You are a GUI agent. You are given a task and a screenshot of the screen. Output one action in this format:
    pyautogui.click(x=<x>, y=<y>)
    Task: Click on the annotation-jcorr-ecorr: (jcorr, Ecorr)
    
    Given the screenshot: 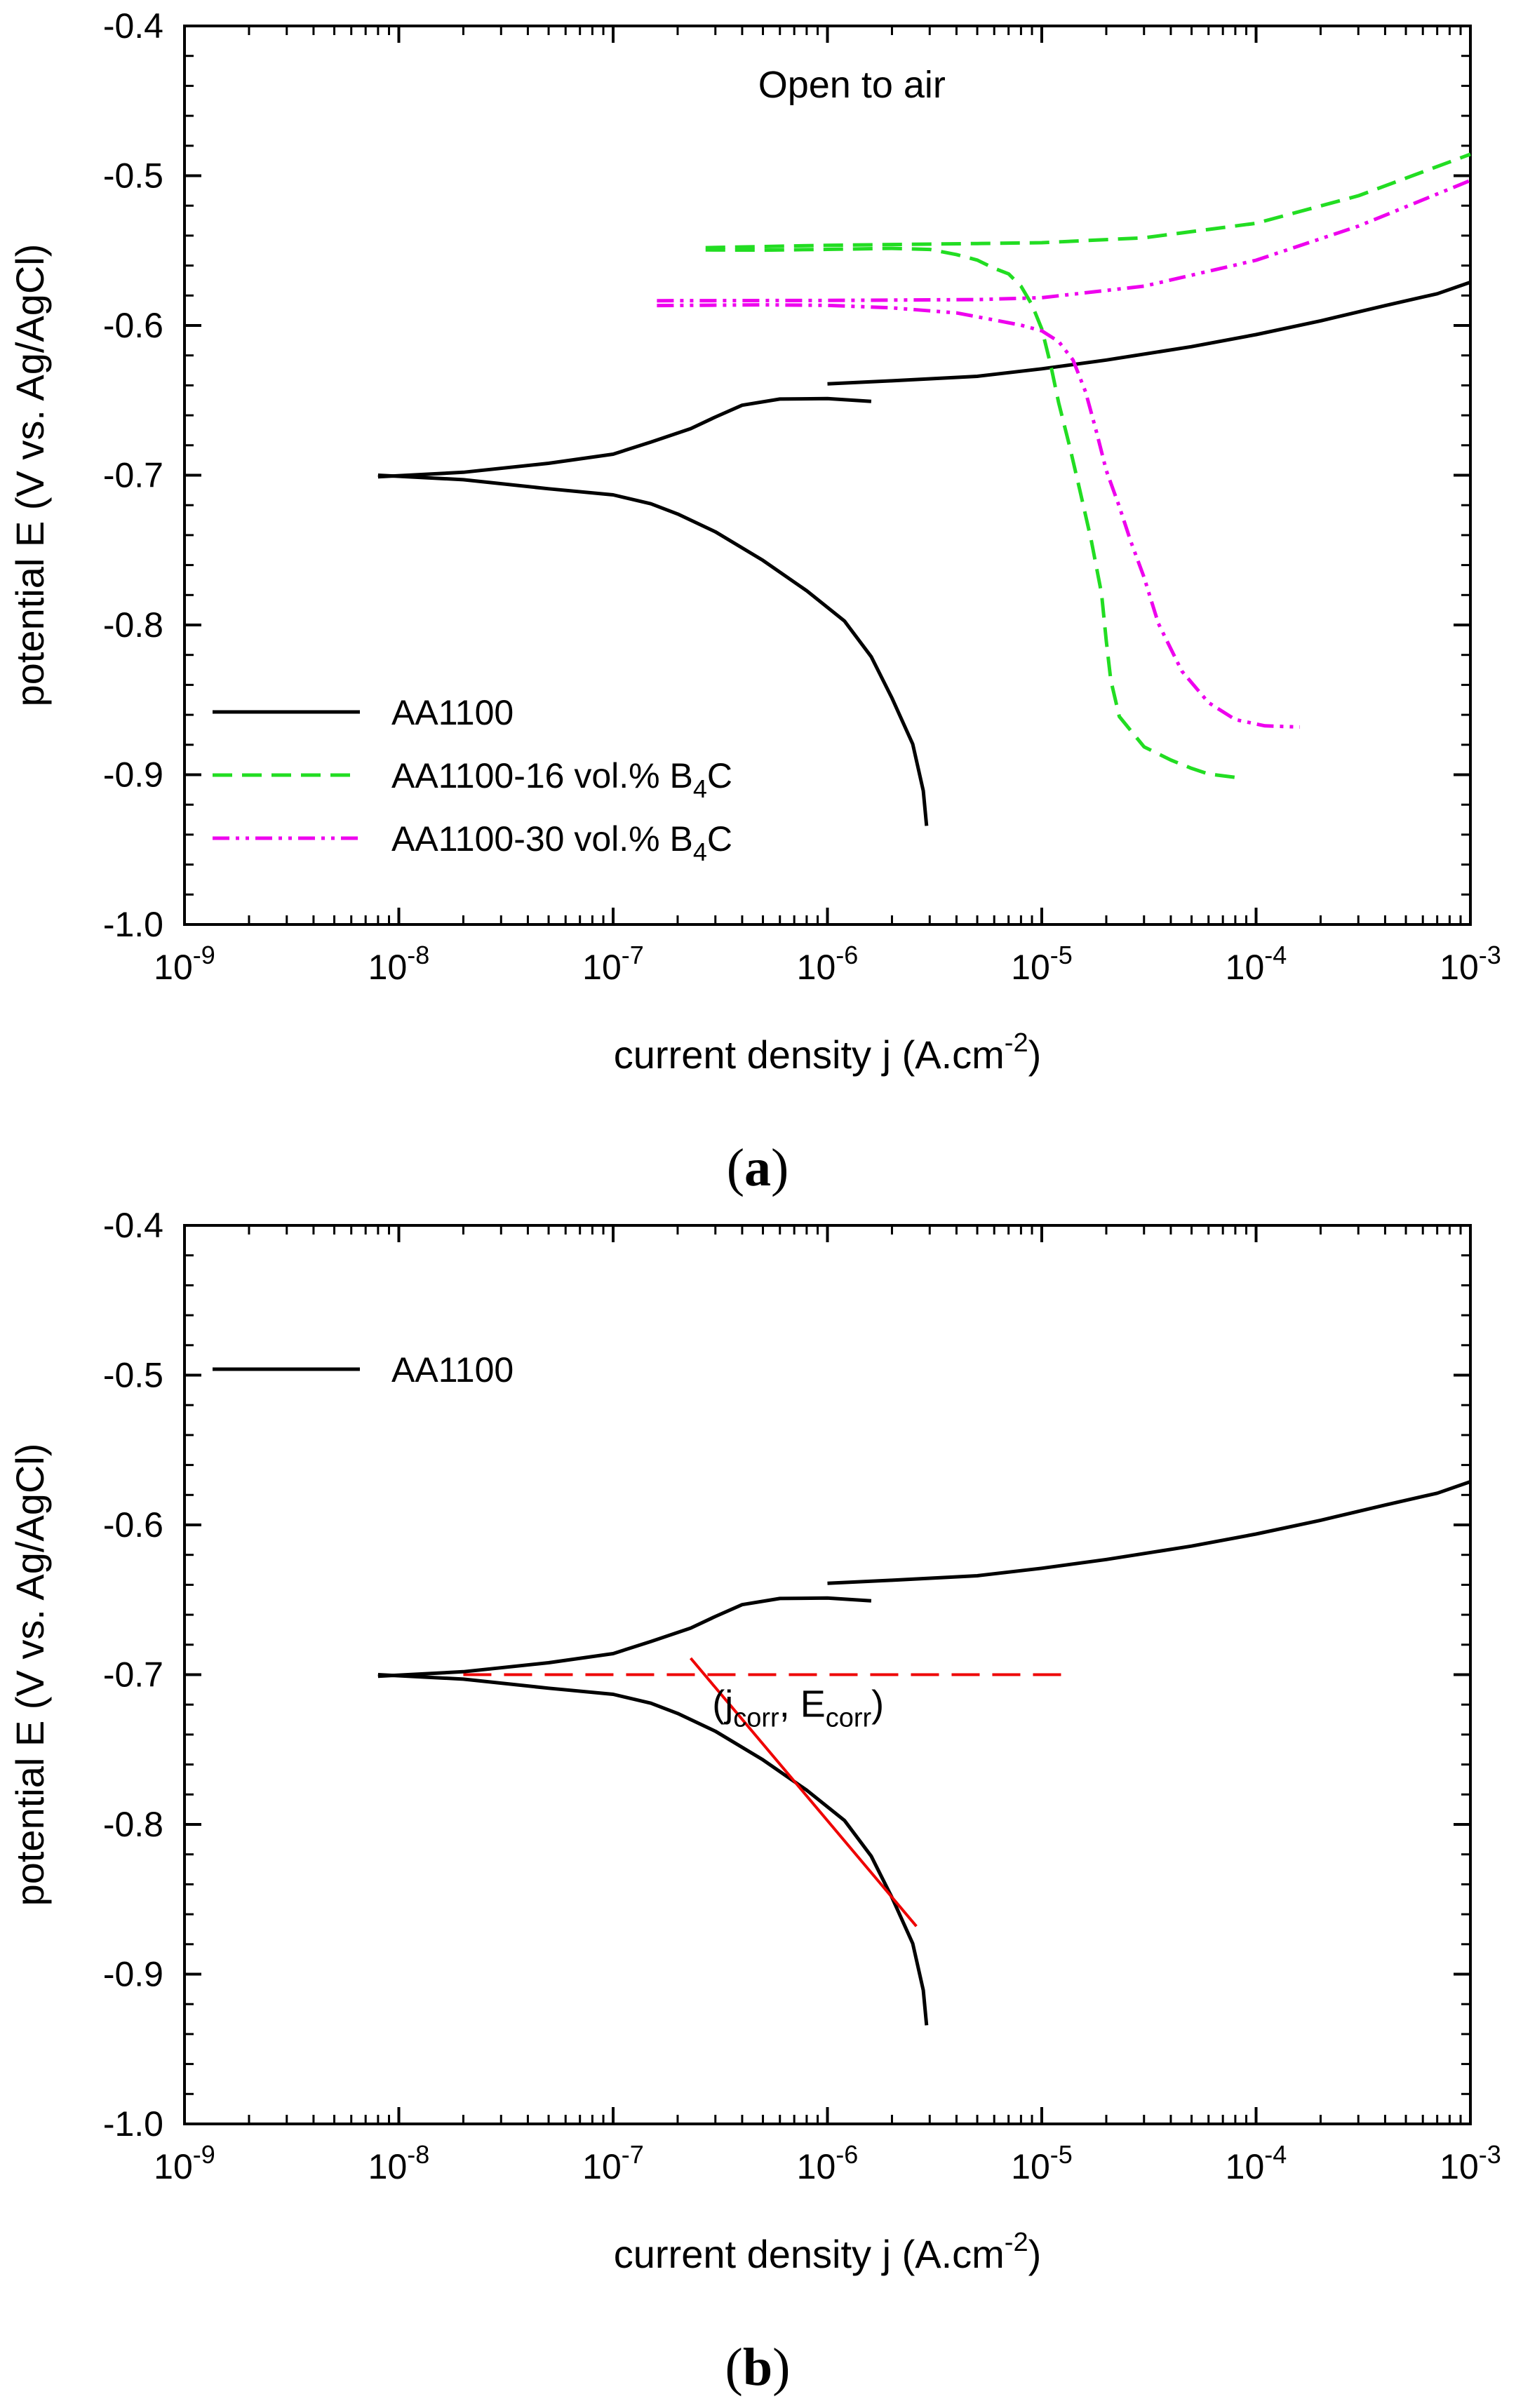 What is the action you would take?
    pyautogui.click(x=798, y=1708)
    